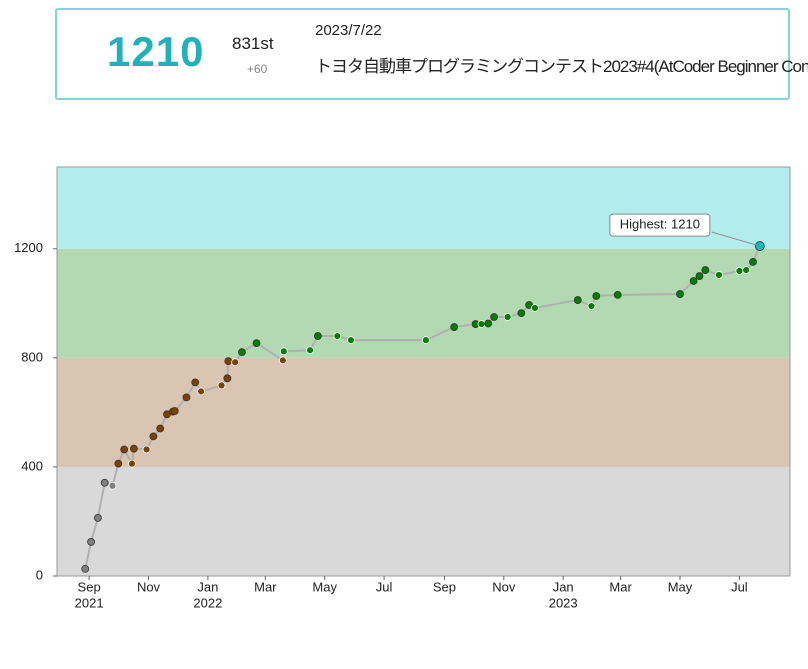  I want to click on x-tick-year: 2021, so click(89, 602).